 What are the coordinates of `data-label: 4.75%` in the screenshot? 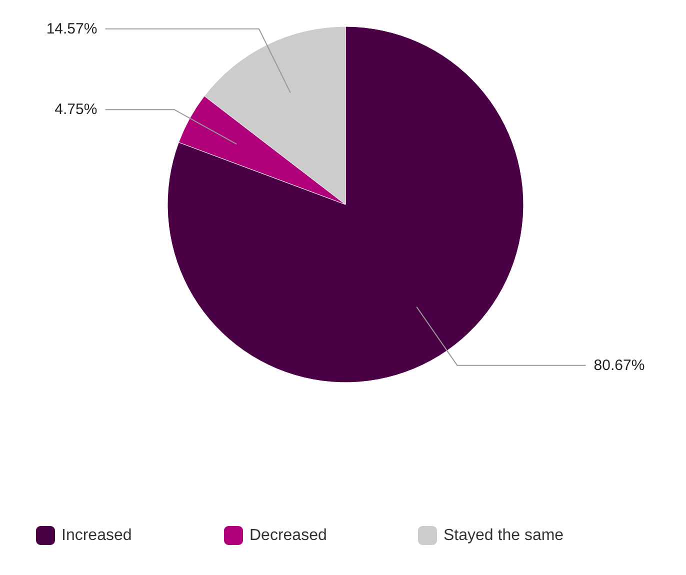 It's located at (76, 109).